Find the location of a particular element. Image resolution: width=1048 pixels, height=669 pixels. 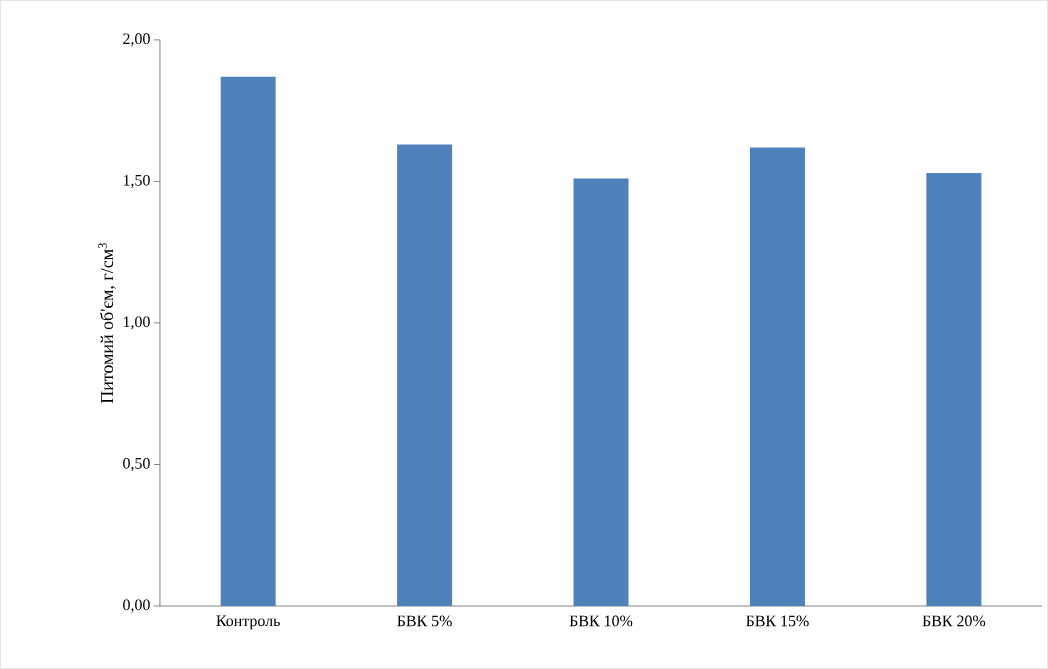

y-tick-label: 0,00 is located at coordinates (136, 606).